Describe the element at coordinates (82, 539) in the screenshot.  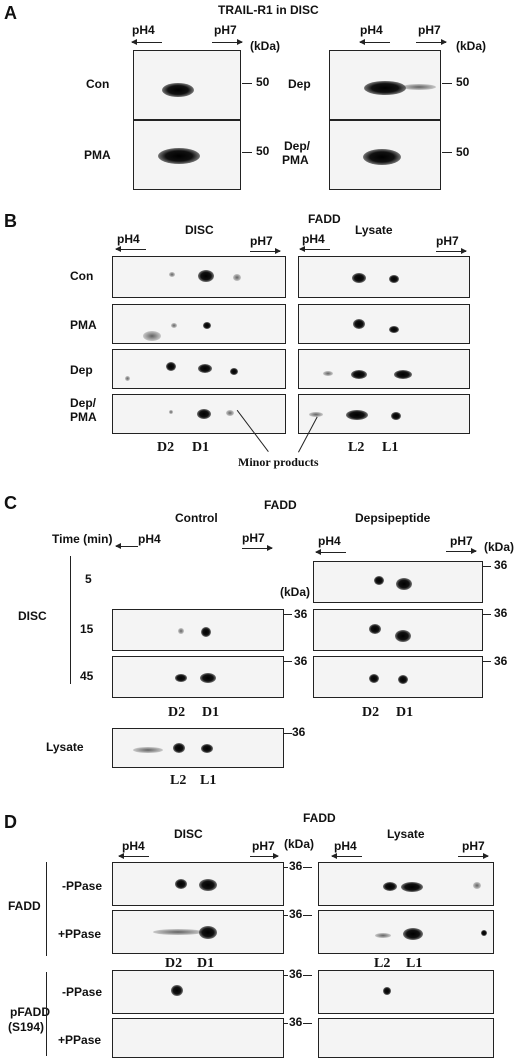
I see `panel-c-time-label: Time (min)` at that location.